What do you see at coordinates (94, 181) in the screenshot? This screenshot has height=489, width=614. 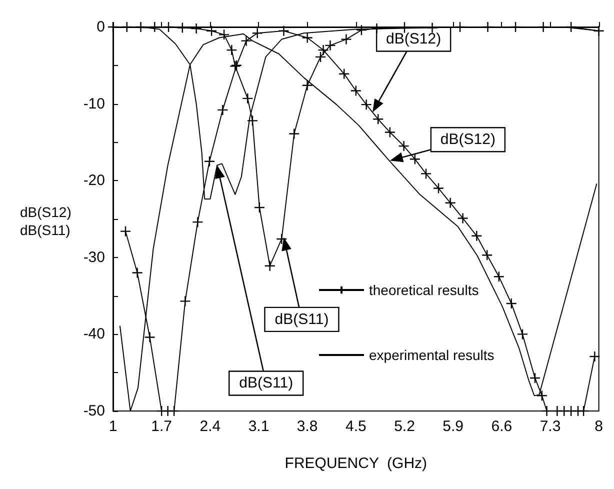 I see `y-tick-label: -20` at bounding box center [94, 181].